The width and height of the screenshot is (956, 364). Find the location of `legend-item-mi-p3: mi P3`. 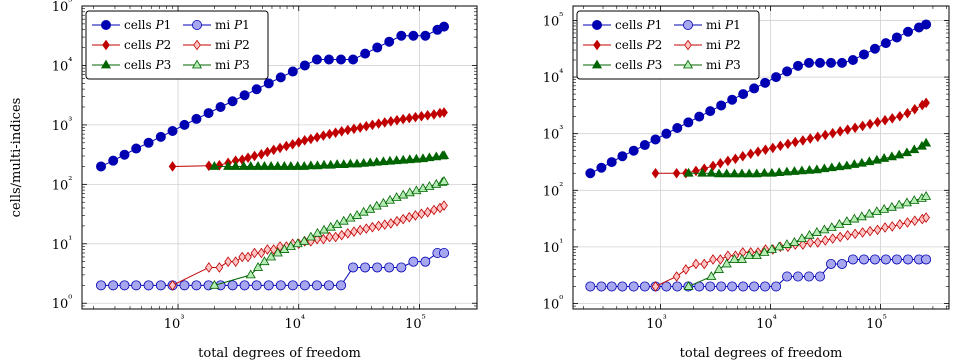

legend-item-mi-p3: mi P3 is located at coordinates (707, 65).